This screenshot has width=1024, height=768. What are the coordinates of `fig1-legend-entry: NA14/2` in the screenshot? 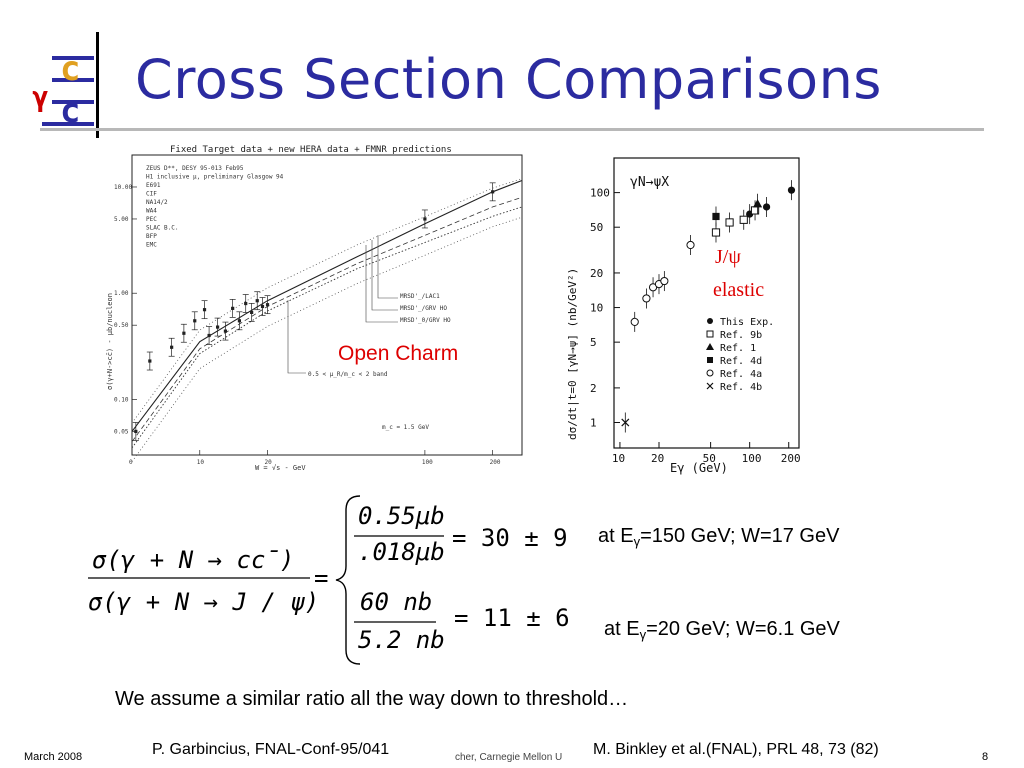 It's located at (157, 202).